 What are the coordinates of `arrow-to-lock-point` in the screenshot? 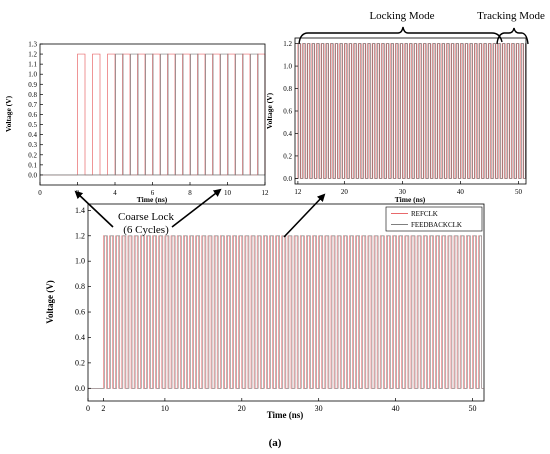 It's located at (196, 208).